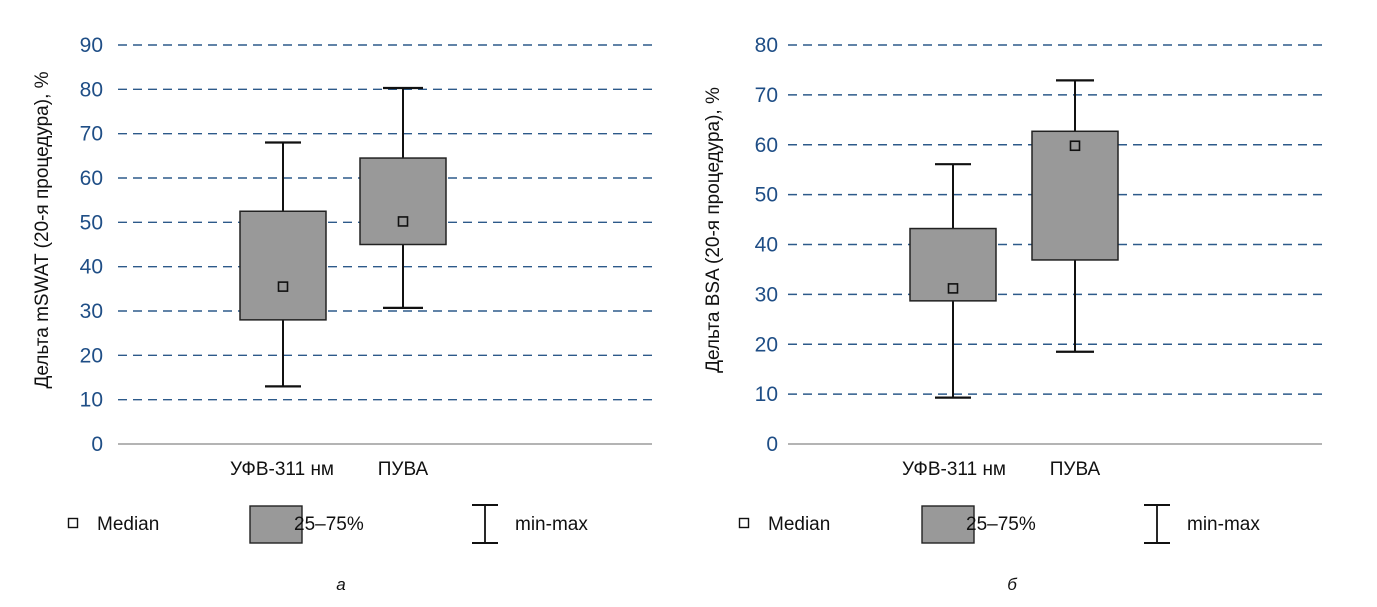 The height and width of the screenshot is (607, 1377). What do you see at coordinates (340, 584) in the screenshot?
I see `panel-label: а` at bounding box center [340, 584].